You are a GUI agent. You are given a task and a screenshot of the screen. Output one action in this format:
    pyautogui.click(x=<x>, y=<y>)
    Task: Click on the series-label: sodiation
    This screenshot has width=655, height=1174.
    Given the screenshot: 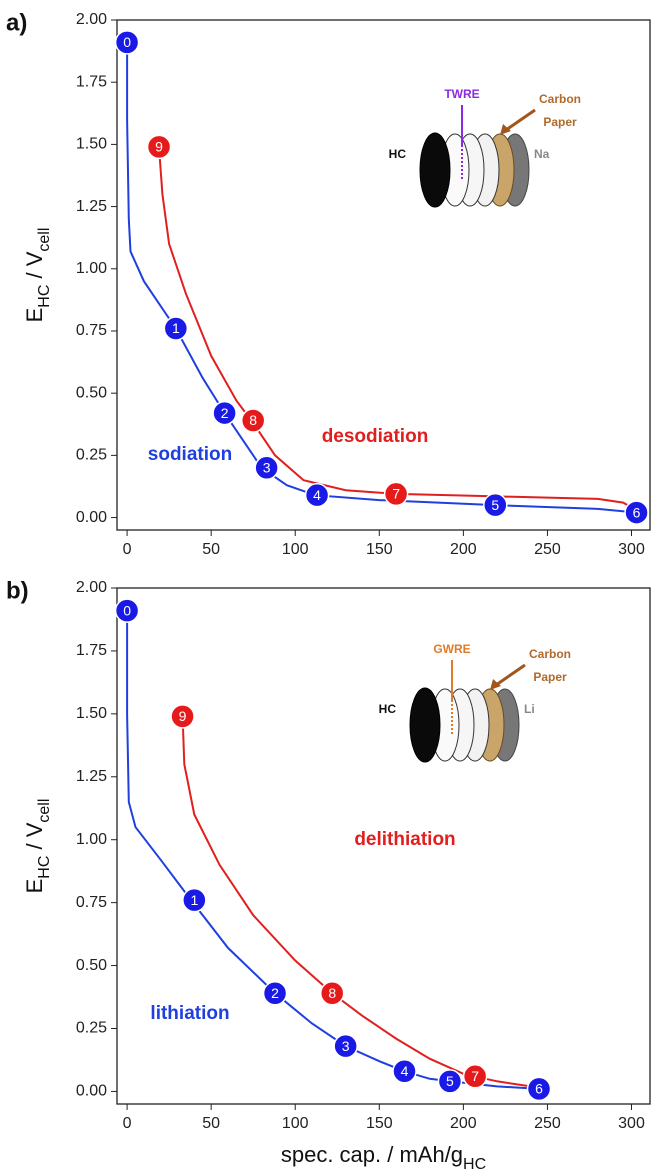 What is the action you would take?
    pyautogui.click(x=190, y=454)
    